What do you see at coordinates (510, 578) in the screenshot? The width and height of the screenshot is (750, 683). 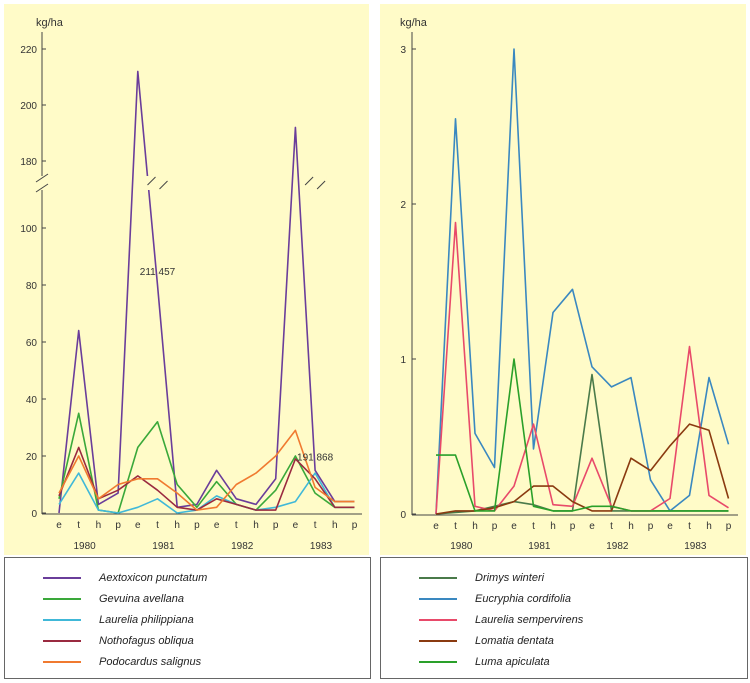 I see `legend-label: Drimys winteri` at bounding box center [510, 578].